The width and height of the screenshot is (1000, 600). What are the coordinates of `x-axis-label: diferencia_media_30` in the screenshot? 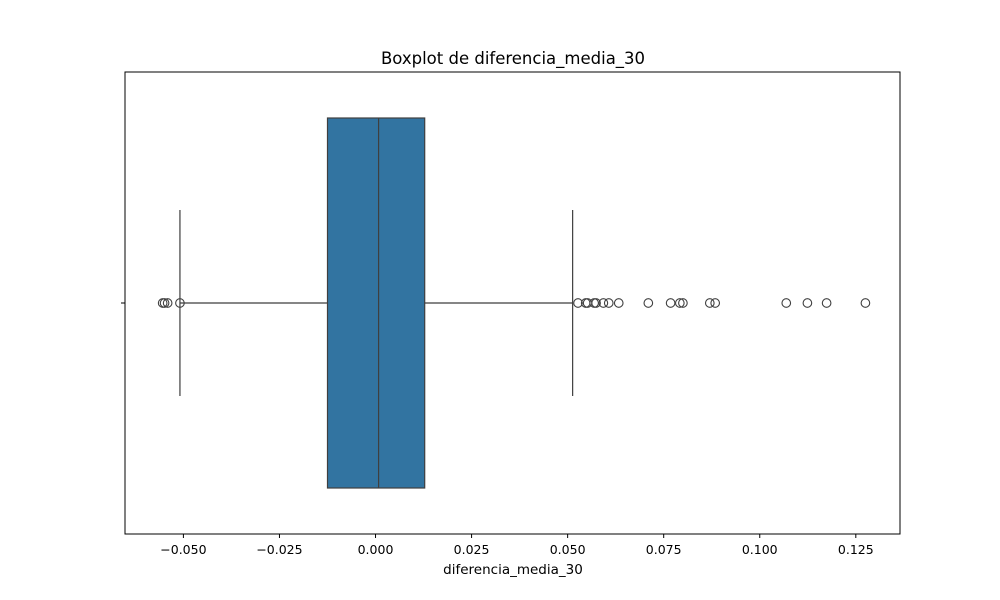 It's located at (513, 570).